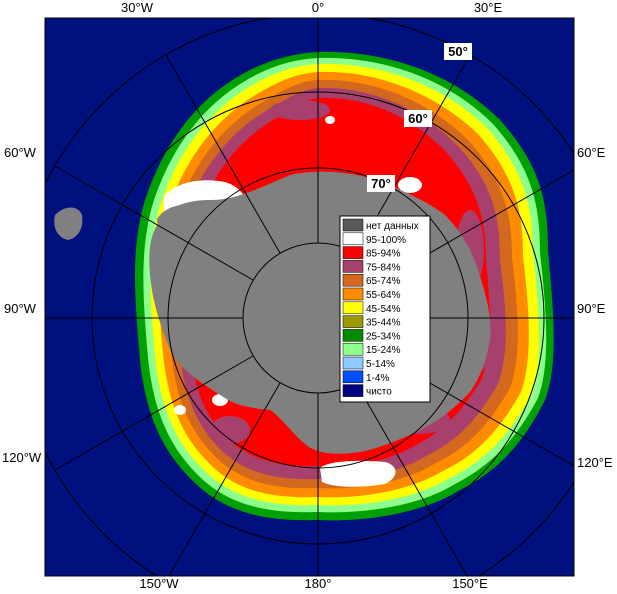  Describe the element at coordinates (176, 216) in the screenshot. I see `antarctic-peninsula` at that location.